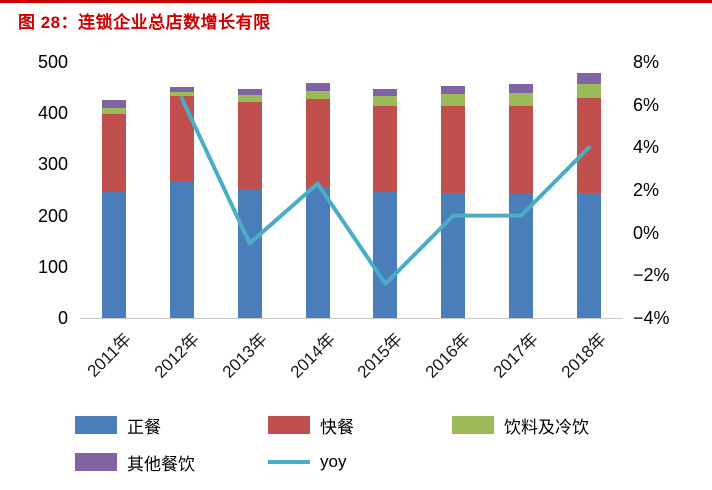  I want to click on legend-item: 饮料及冷饮, so click(520, 426).